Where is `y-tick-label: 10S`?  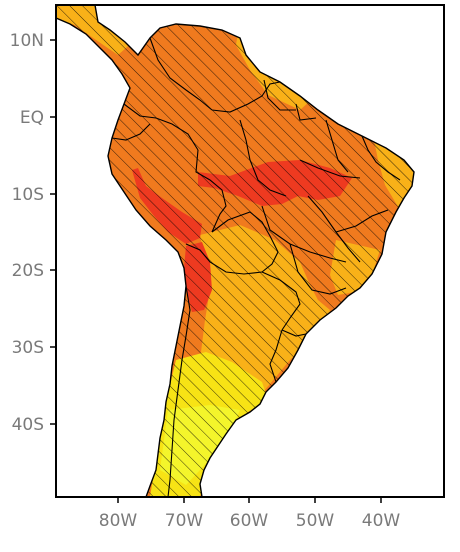 y-tick-label: 10S is located at coordinates (28, 195).